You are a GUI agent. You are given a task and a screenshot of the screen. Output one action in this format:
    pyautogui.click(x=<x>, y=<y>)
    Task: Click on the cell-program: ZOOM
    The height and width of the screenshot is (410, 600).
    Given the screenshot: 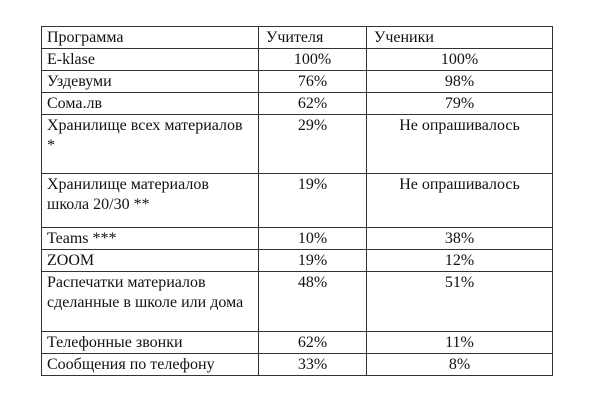 What is the action you would take?
    pyautogui.click(x=150, y=260)
    